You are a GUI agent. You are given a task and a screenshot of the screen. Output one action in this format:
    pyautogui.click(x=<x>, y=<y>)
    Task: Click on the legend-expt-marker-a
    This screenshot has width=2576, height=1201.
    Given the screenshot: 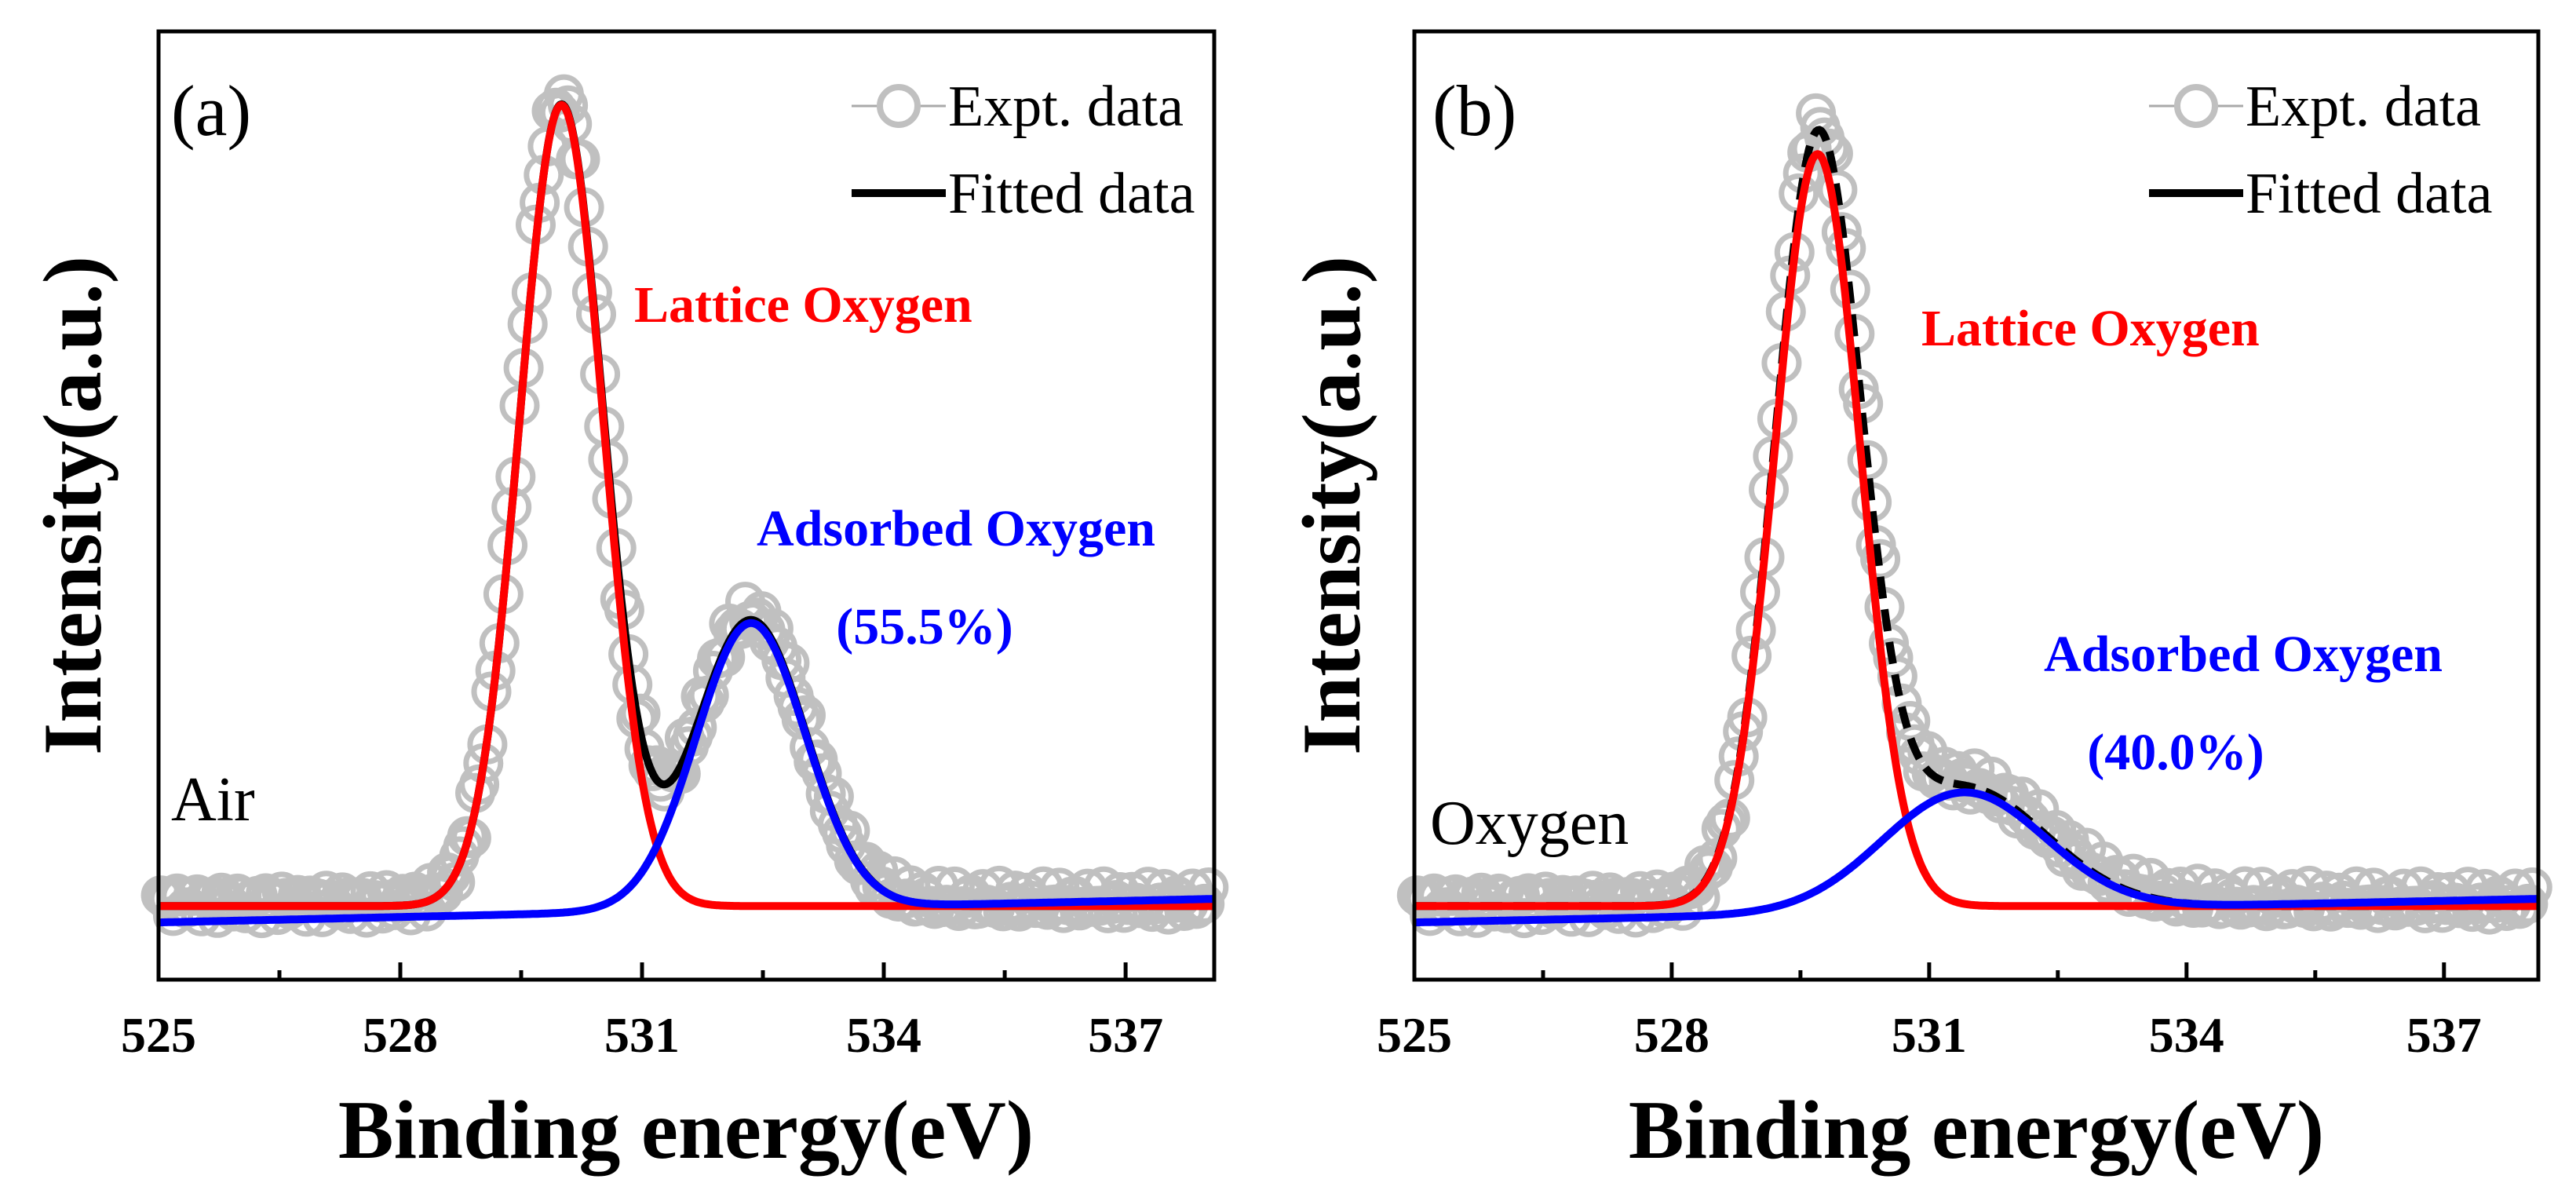 What is the action you would take?
    pyautogui.click(x=899, y=106)
    